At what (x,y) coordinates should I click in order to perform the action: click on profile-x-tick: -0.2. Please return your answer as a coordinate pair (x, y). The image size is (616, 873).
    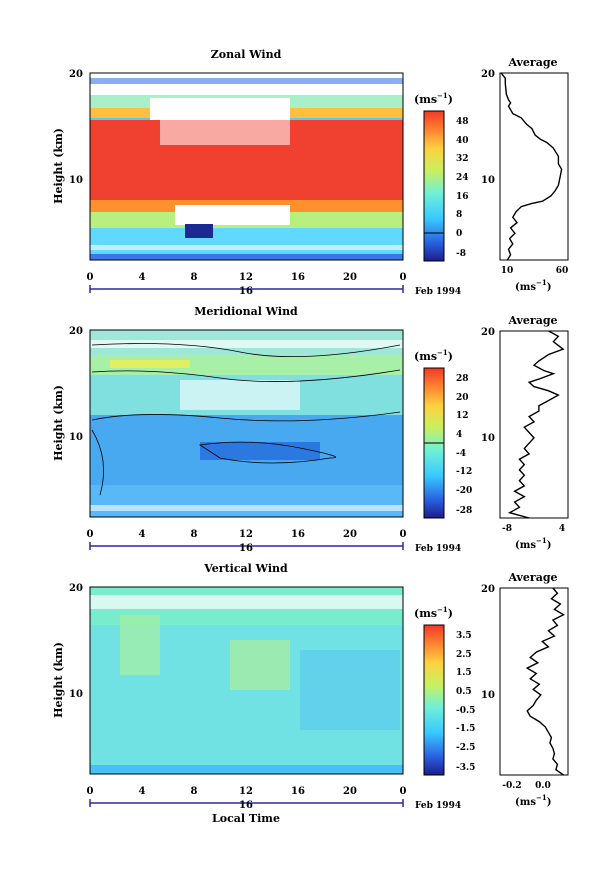
    Looking at the image, I should click on (511, 786).